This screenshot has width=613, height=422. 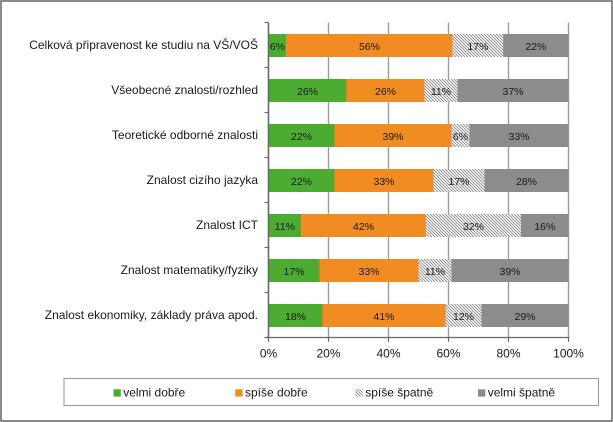 What do you see at coordinates (269, 354) in the screenshot?
I see `svg-text: 0%` at bounding box center [269, 354].